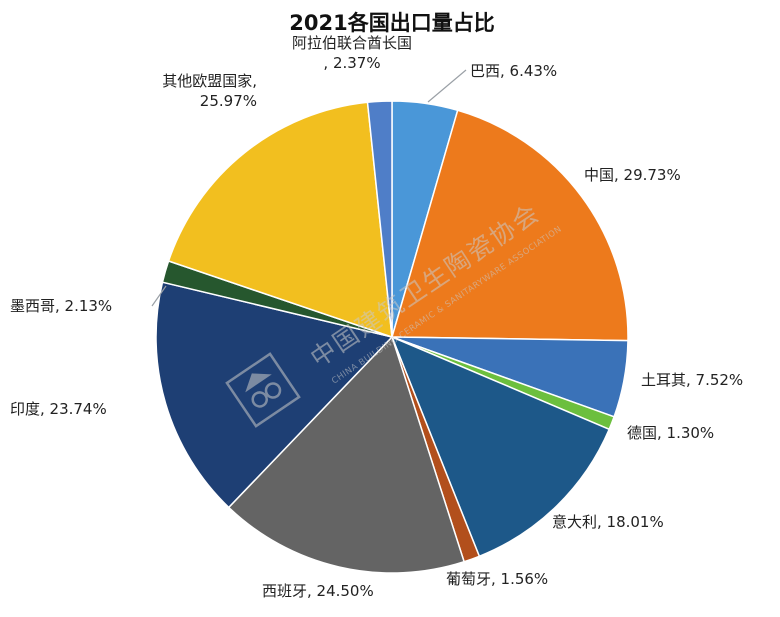 This screenshot has height=617, width=780. What do you see at coordinates (670, 433) in the screenshot?
I see `data-label-4: 德国, 1.30%` at bounding box center [670, 433].